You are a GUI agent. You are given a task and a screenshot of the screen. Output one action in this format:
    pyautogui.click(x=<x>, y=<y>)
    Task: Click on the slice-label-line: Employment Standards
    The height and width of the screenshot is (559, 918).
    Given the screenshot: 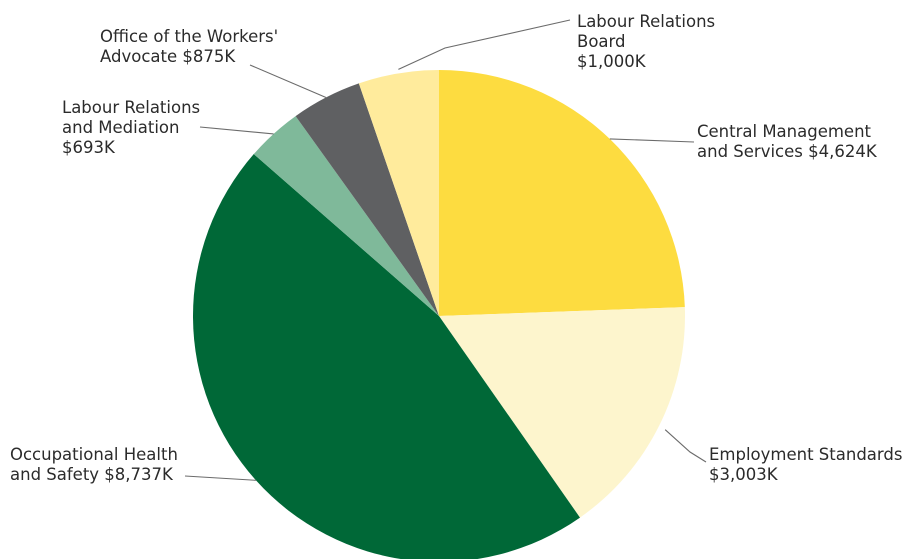 What is the action you would take?
    pyautogui.click(x=805, y=454)
    